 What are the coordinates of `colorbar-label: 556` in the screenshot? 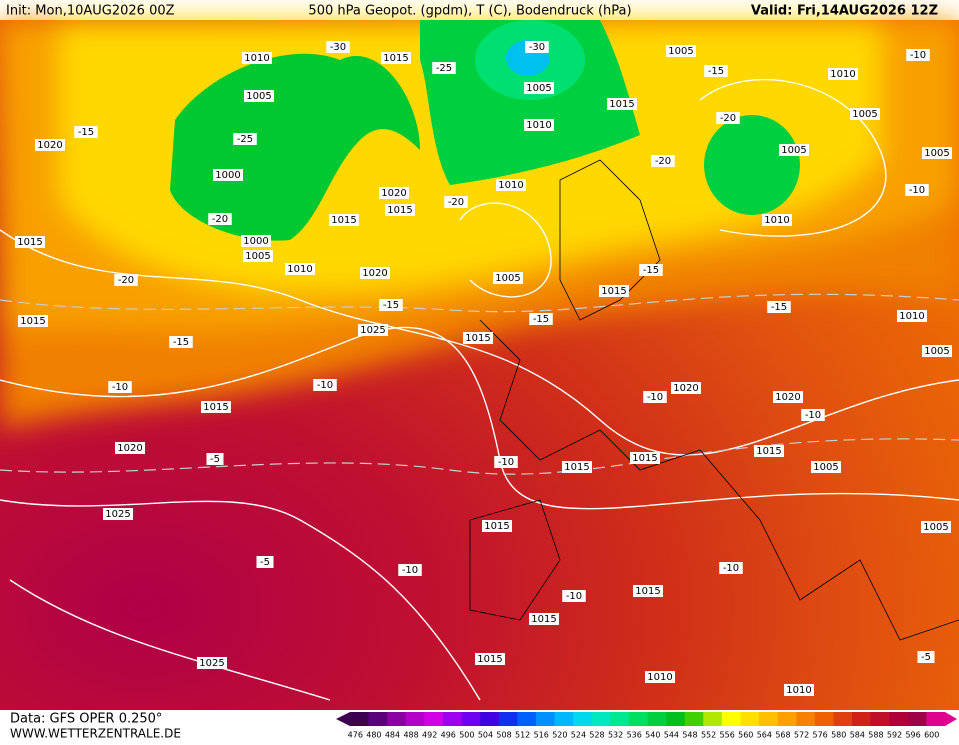 It's located at (727, 735).